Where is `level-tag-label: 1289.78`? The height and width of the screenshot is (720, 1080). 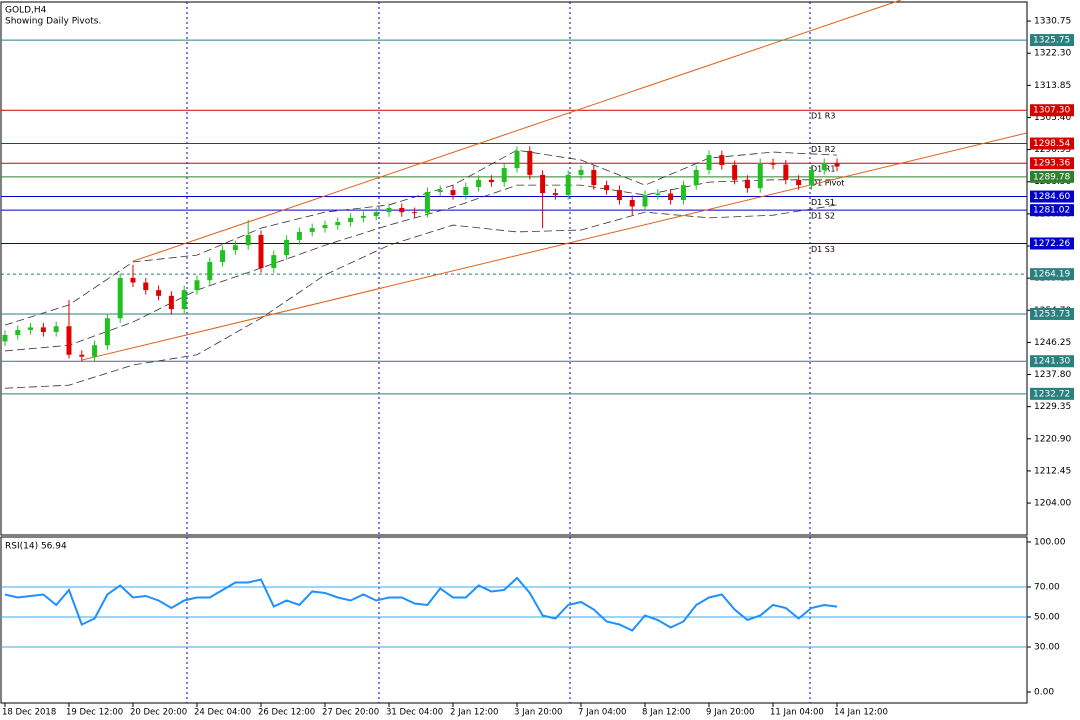
level-tag-label: 1289.78 is located at coordinates (1051, 177).